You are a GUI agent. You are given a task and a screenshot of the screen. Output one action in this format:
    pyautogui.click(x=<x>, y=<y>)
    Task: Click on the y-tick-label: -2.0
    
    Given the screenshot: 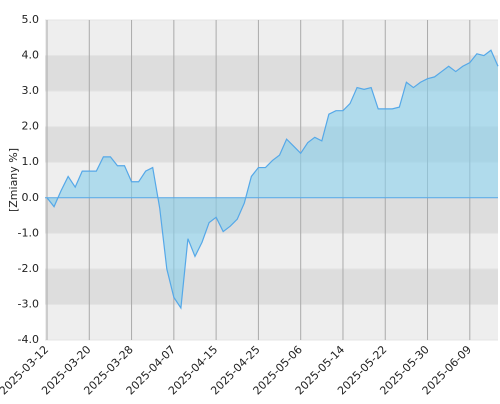 What is the action you would take?
    pyautogui.click(x=28, y=268)
    